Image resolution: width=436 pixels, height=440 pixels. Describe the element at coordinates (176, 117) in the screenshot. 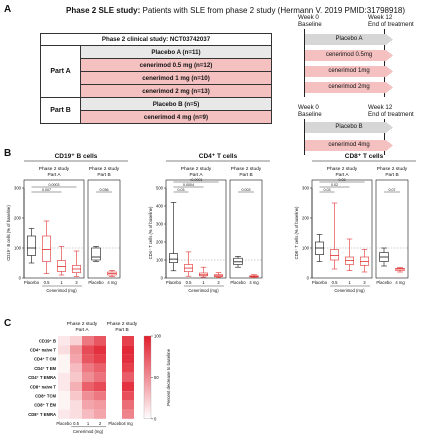

I see `table-row: cenerimod 4 mg (n=9)` at that location.